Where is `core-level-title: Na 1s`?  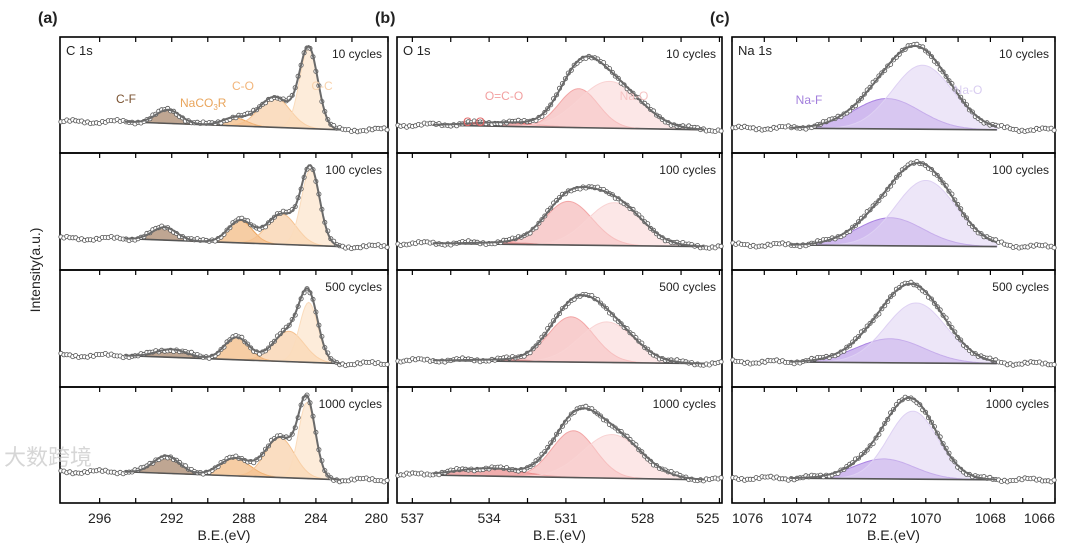
core-level-title: Na 1s is located at coordinates (755, 50).